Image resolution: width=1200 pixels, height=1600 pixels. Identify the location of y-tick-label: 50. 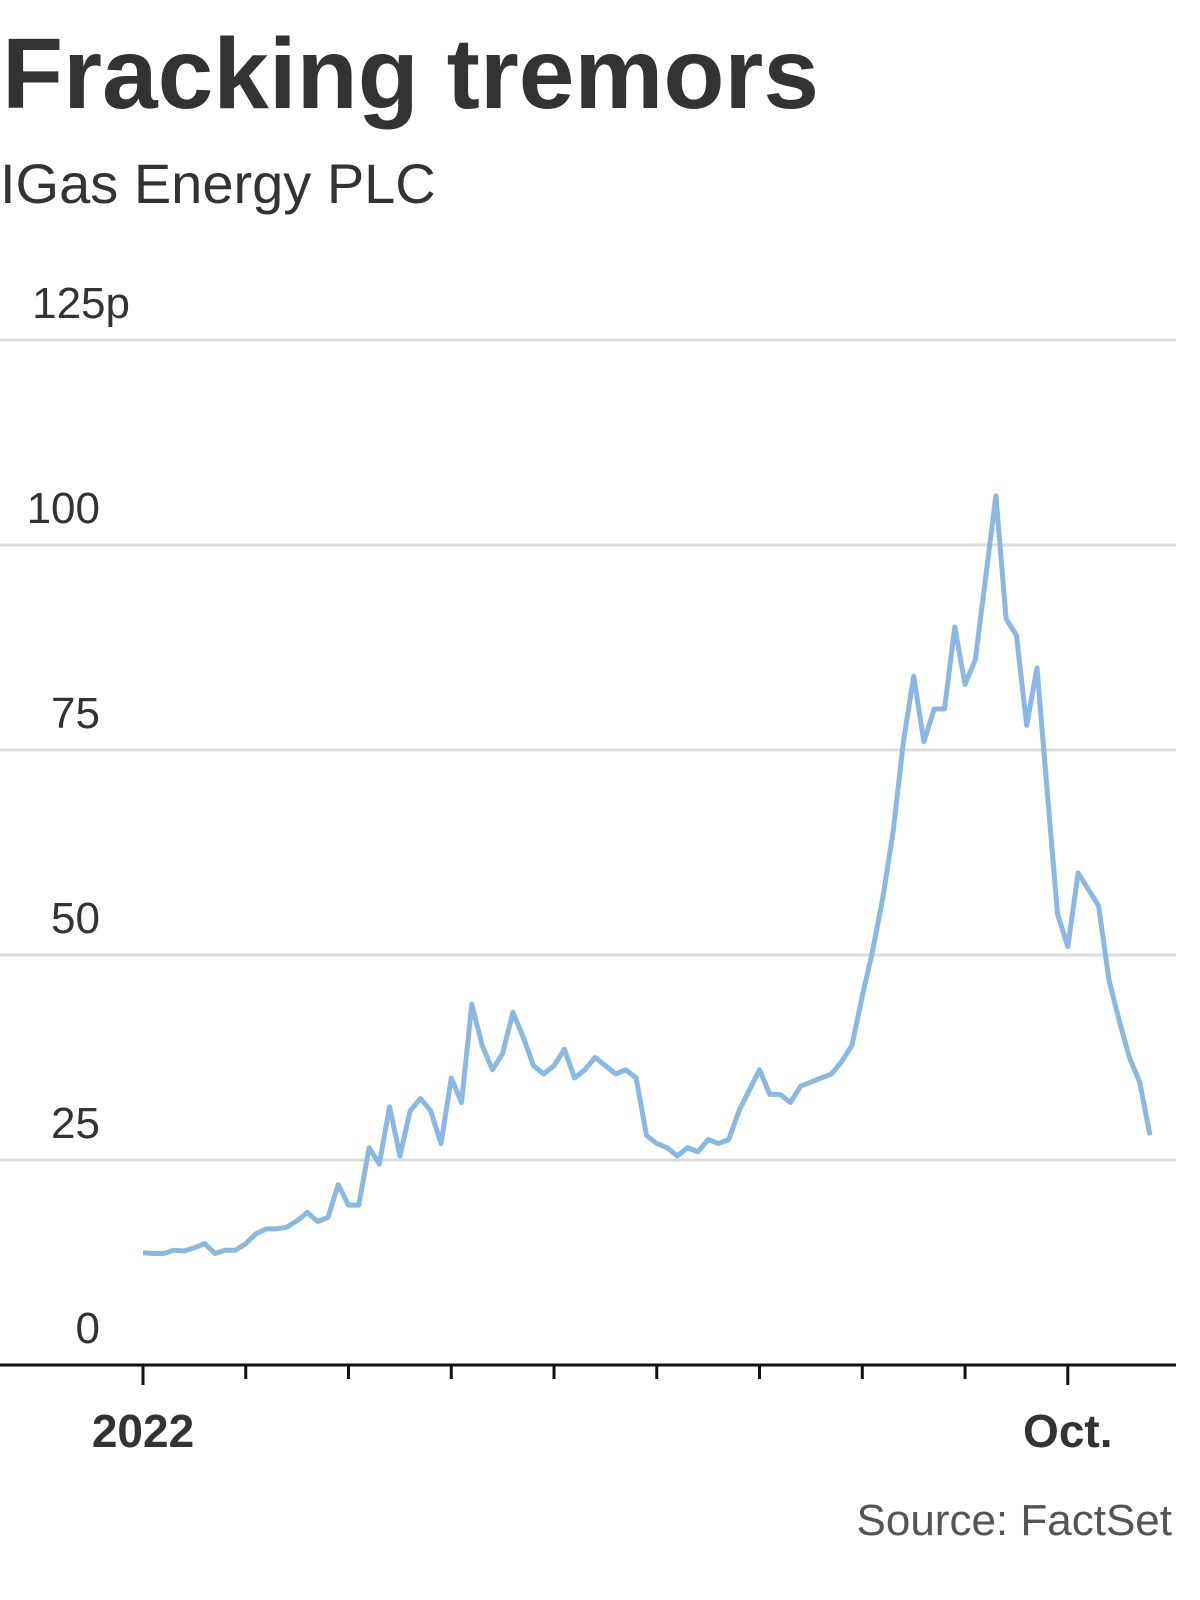
(75, 918).